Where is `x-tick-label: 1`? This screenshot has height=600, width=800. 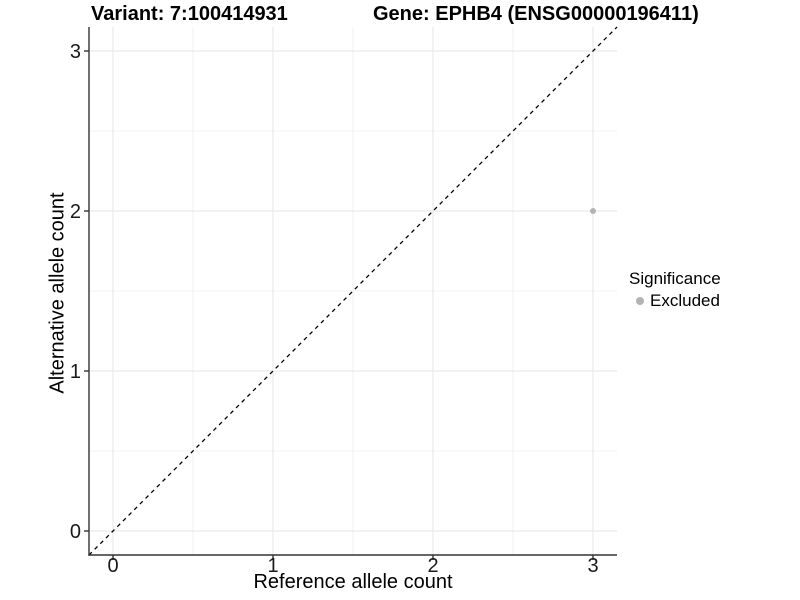 x-tick-label: 1 is located at coordinates (272, 566).